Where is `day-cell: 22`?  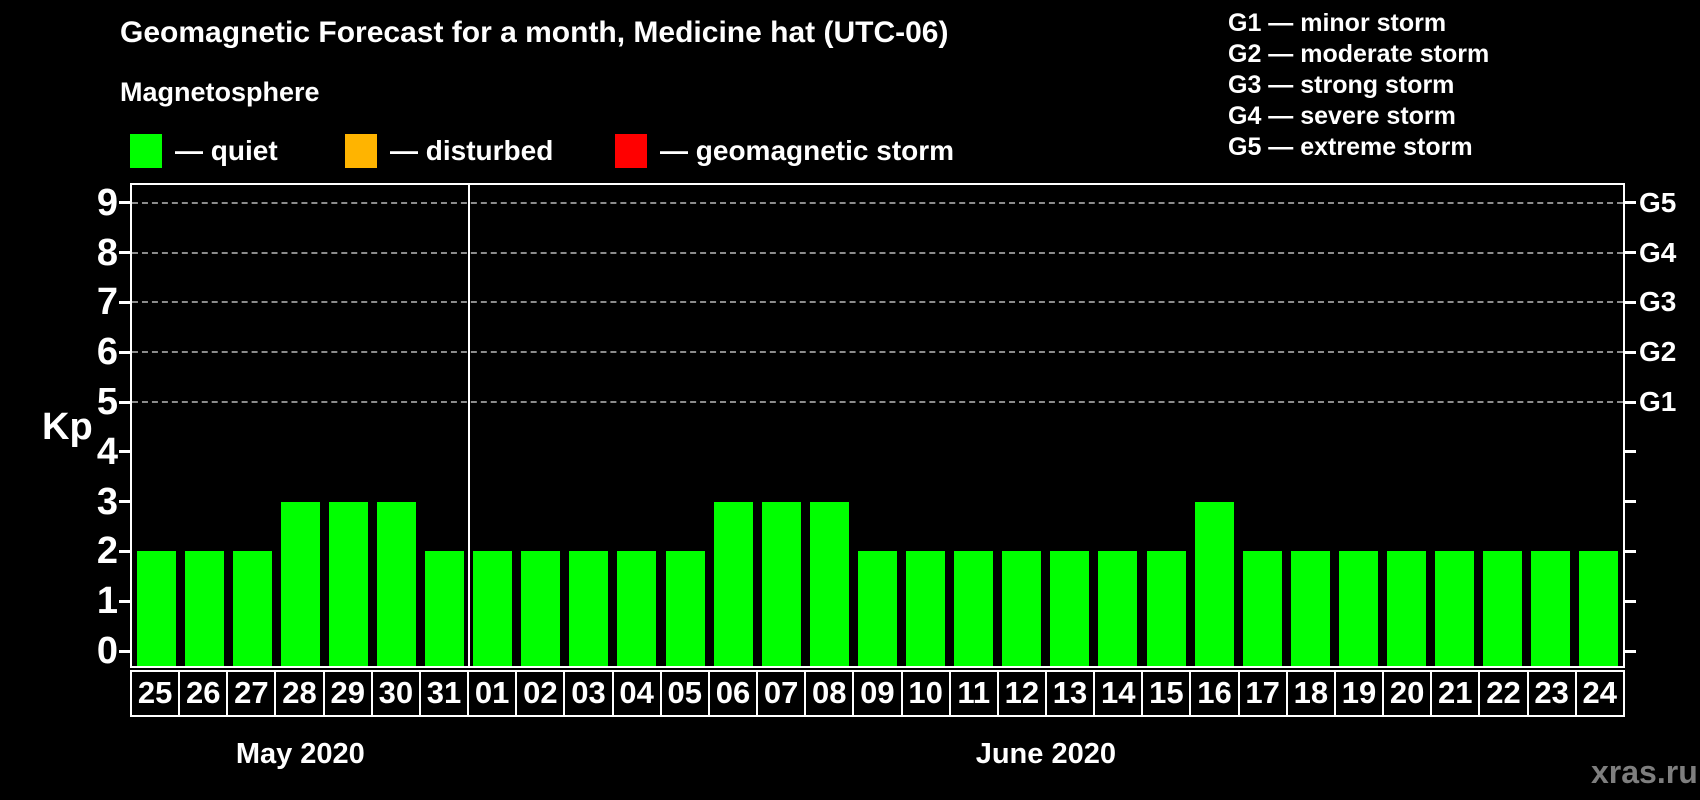 day-cell: 22 is located at coordinates (1502, 693).